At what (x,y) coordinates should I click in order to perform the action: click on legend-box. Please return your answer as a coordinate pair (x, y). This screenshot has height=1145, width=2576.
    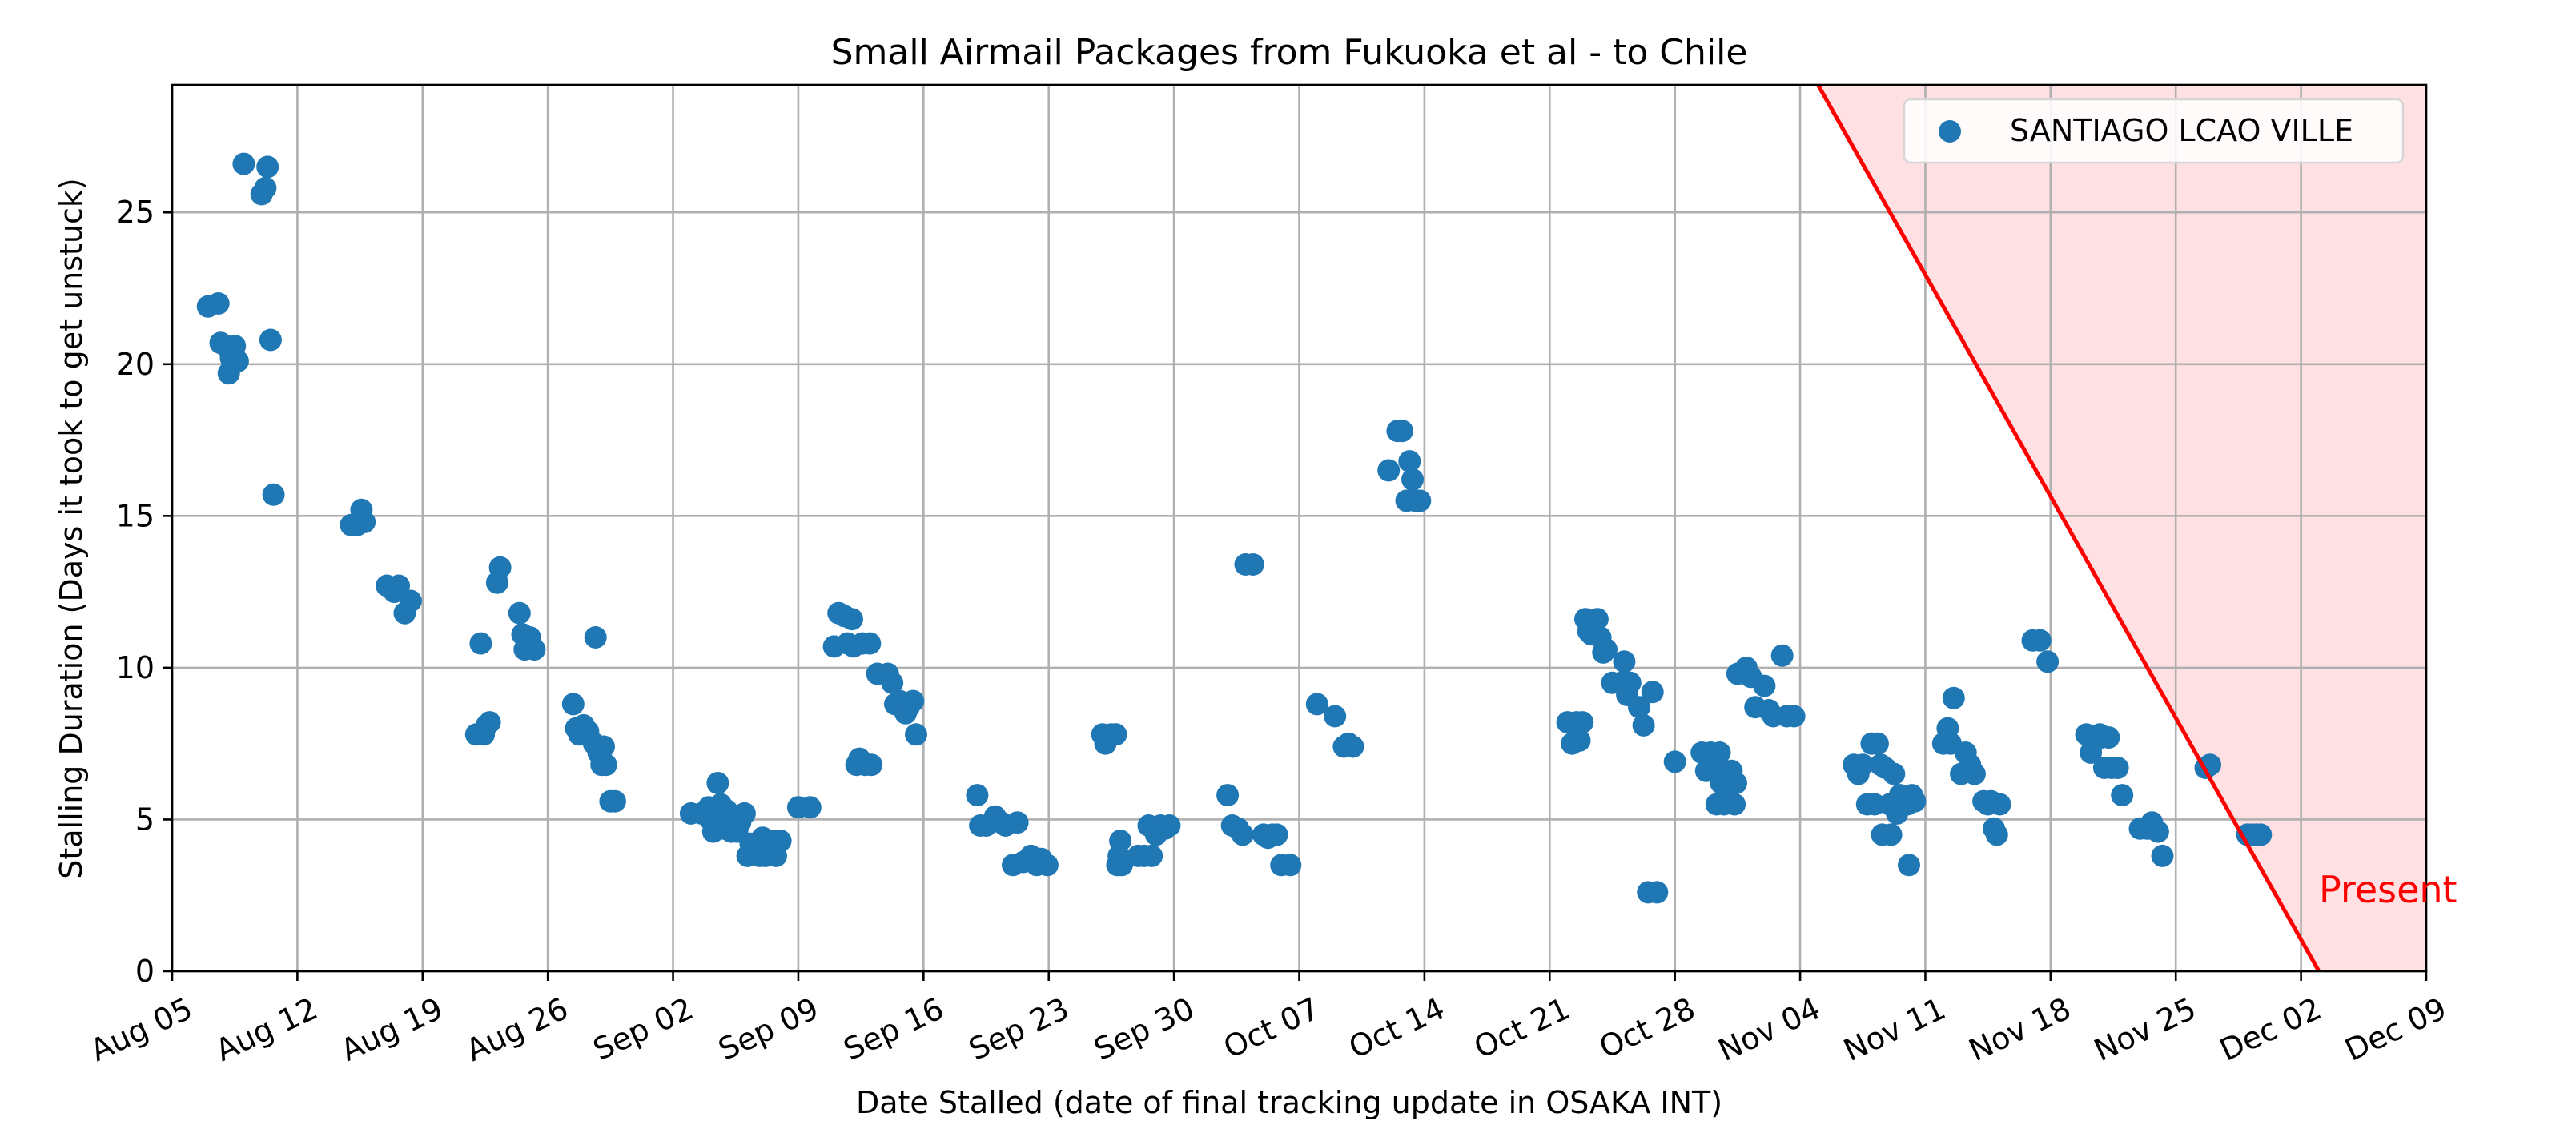
    Looking at the image, I should click on (2154, 131).